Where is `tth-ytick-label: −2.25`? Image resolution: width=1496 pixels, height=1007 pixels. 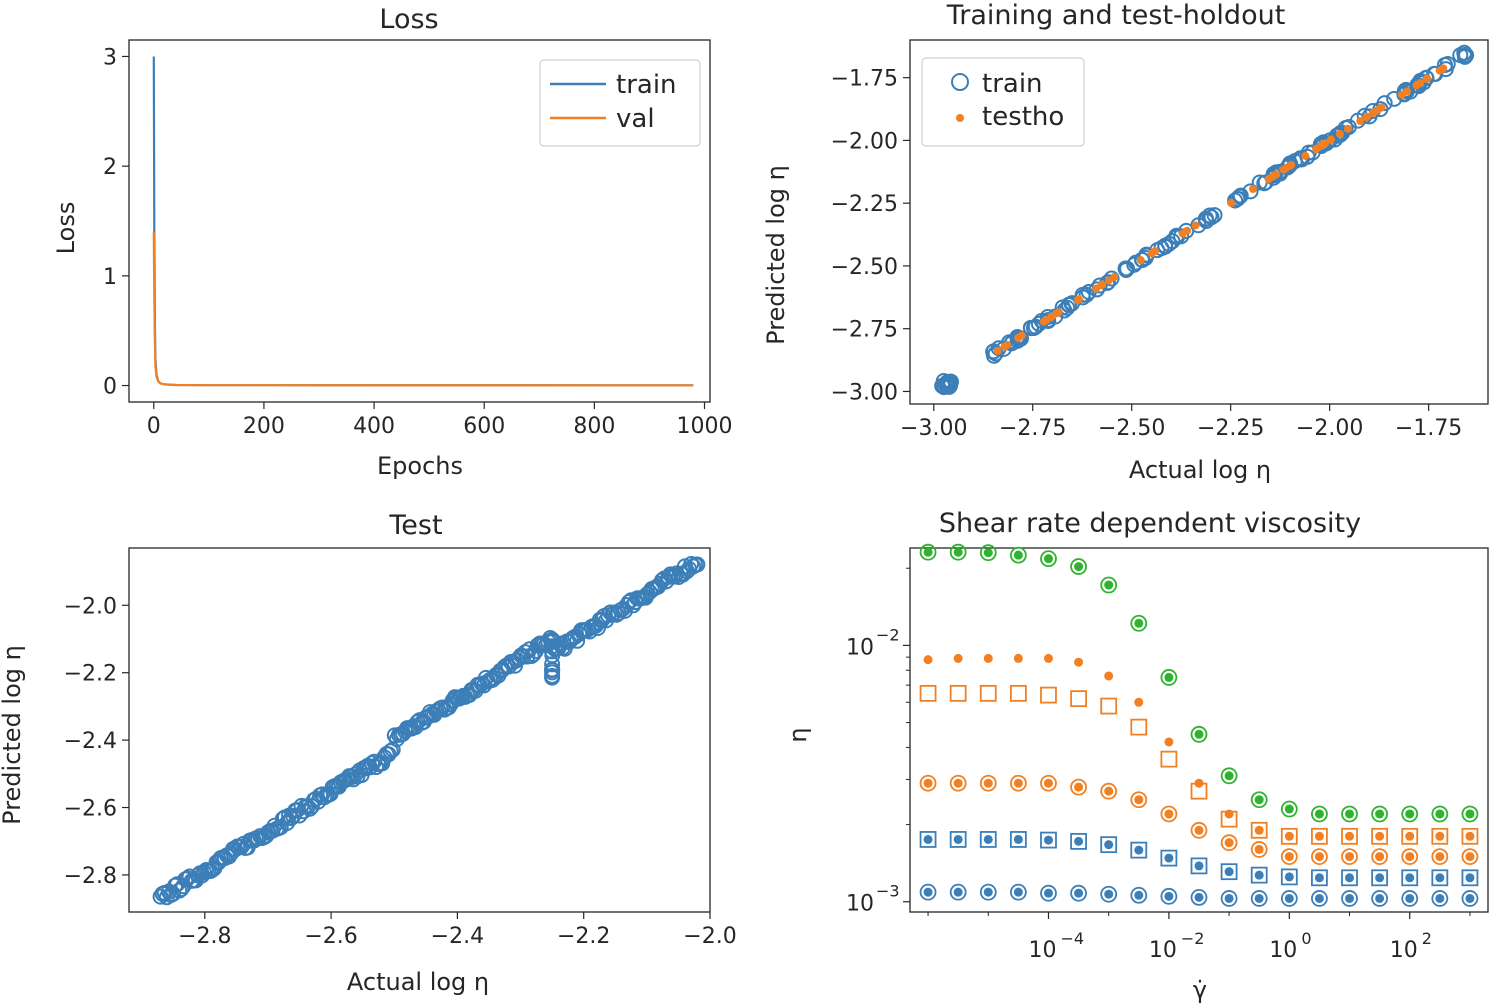 tth-ytick-label: −2.25 is located at coordinates (864, 204).